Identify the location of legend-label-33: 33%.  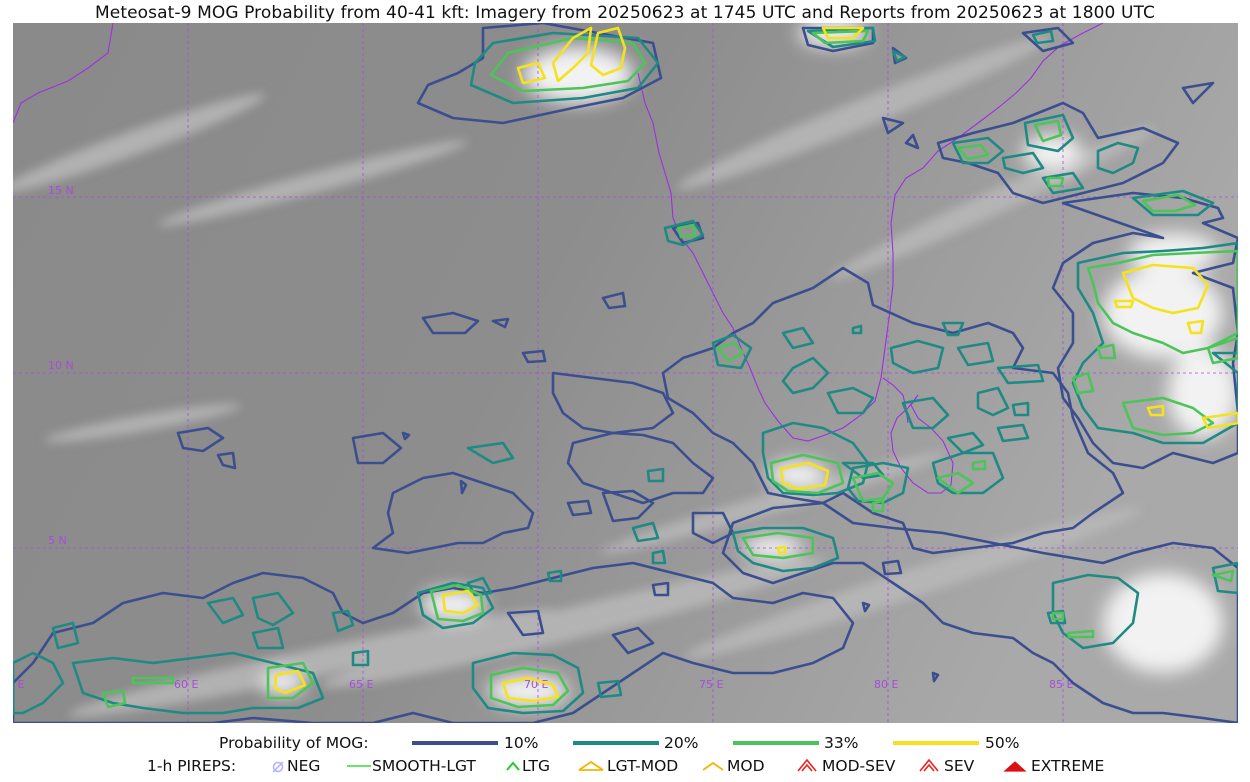
(841, 743).